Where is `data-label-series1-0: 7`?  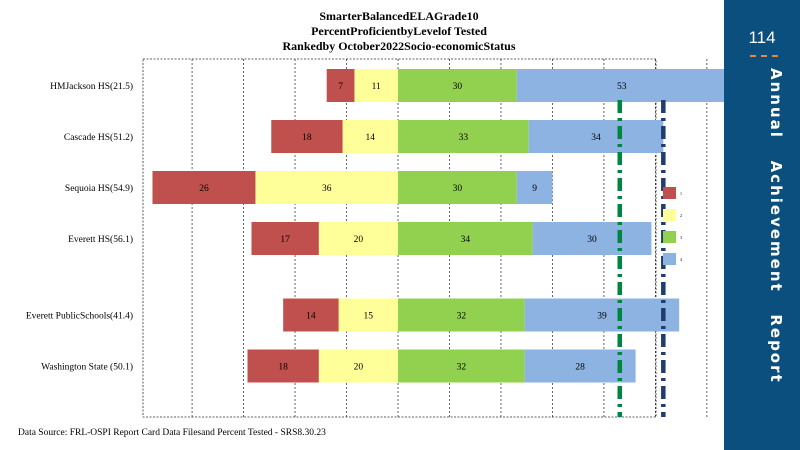 data-label-series1-0: 7 is located at coordinates (340, 87).